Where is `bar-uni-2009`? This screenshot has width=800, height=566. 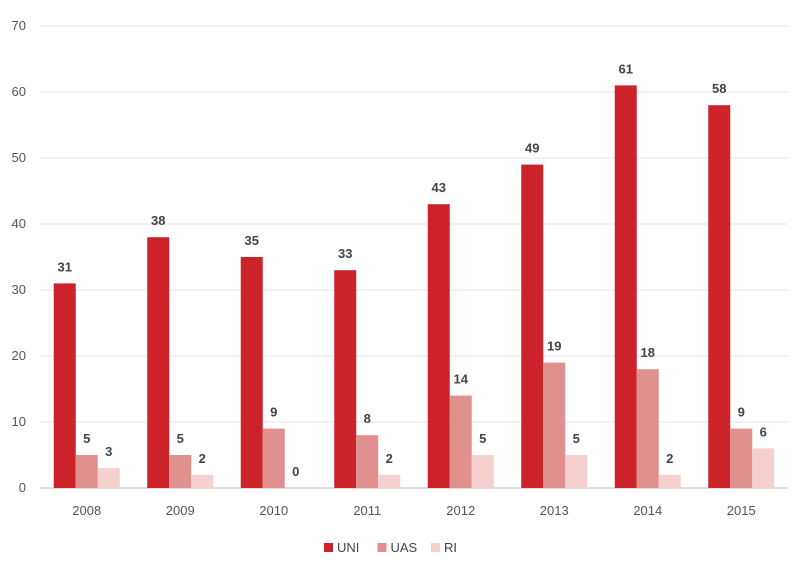
bar-uni-2009 is located at coordinates (158, 362).